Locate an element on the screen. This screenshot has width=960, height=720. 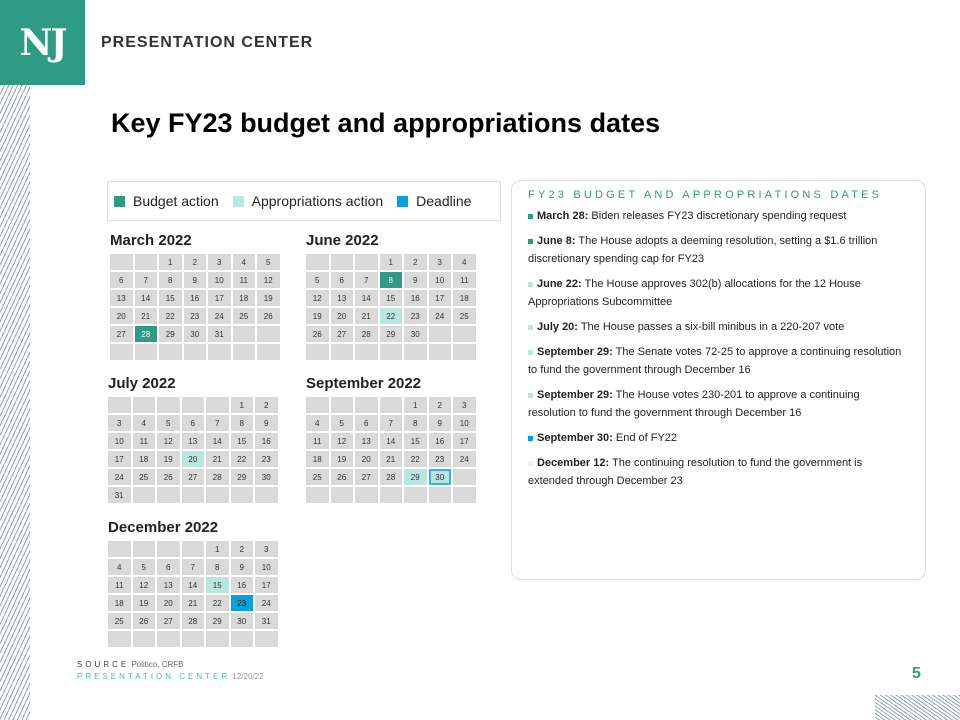
legend-label: Budget action is located at coordinates (176, 201).